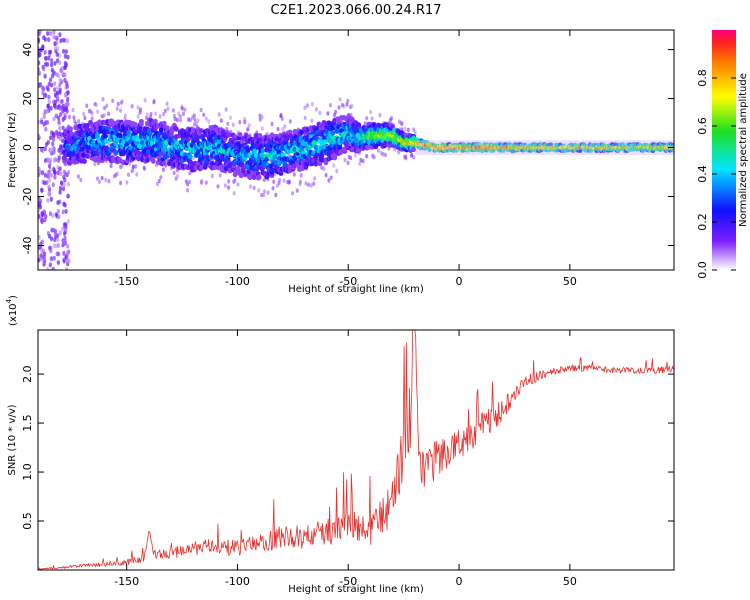 Image resolution: width=750 pixels, height=600 pixels. Describe the element at coordinates (570, 281) in the screenshot. I see `spectrogram-xtick-label: 50` at that location.